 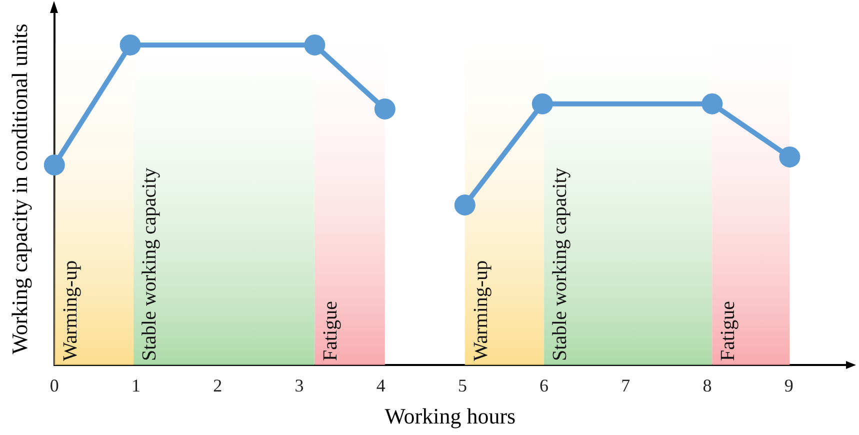 I want to click on x-axis-title: Working hours, so click(x=450, y=416).